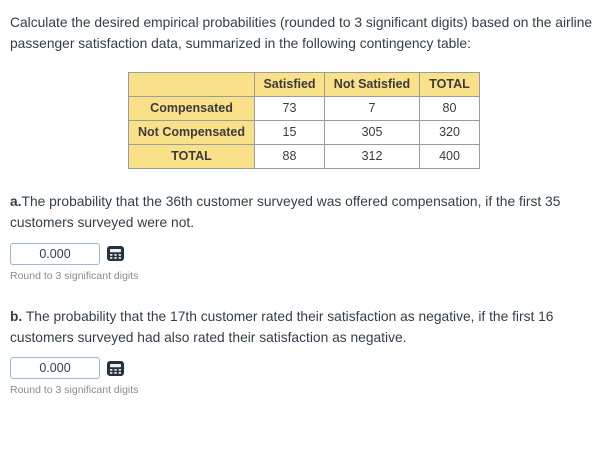 This screenshot has height=465, width=608. Describe the element at coordinates (289, 156) in the screenshot. I see `table-cell: 88` at that location.